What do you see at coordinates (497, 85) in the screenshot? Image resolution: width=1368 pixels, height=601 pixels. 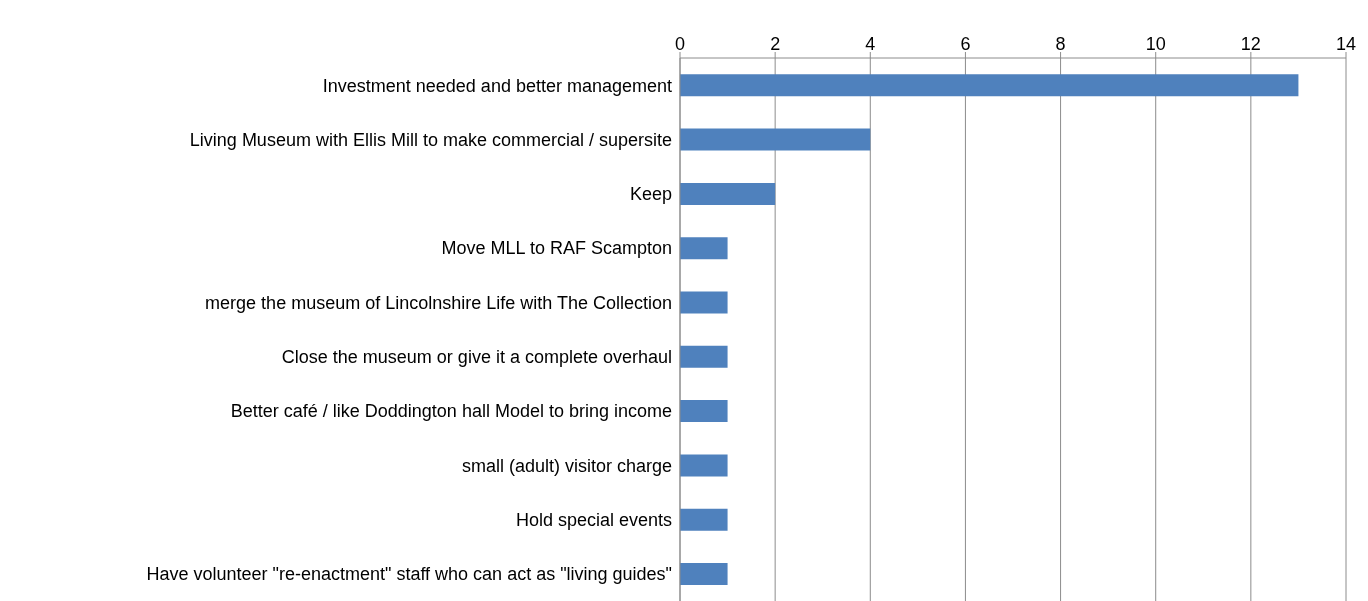 I see `y-tick-label: Investment needed and better management` at bounding box center [497, 85].